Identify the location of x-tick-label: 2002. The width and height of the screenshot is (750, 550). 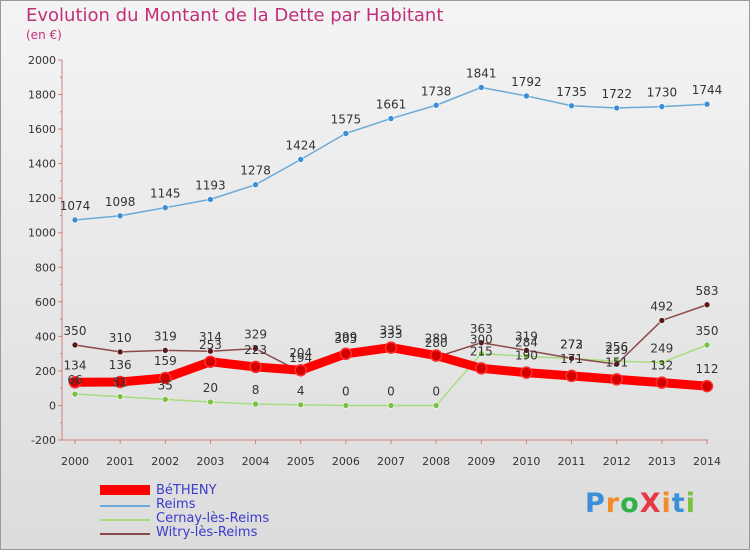
(165, 461).